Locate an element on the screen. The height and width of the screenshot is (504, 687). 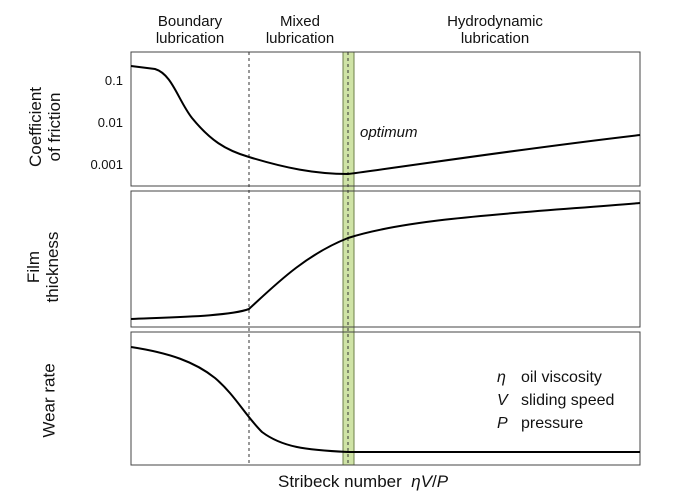
legend-symbol-p: P is located at coordinates (502, 423).